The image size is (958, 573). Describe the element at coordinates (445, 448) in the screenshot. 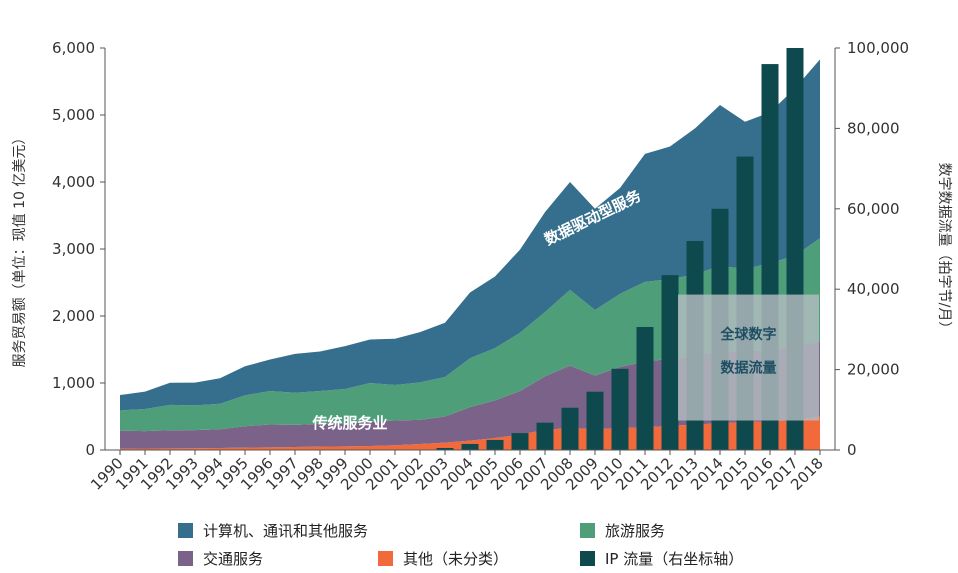

I see `ip-bar-2003` at that location.